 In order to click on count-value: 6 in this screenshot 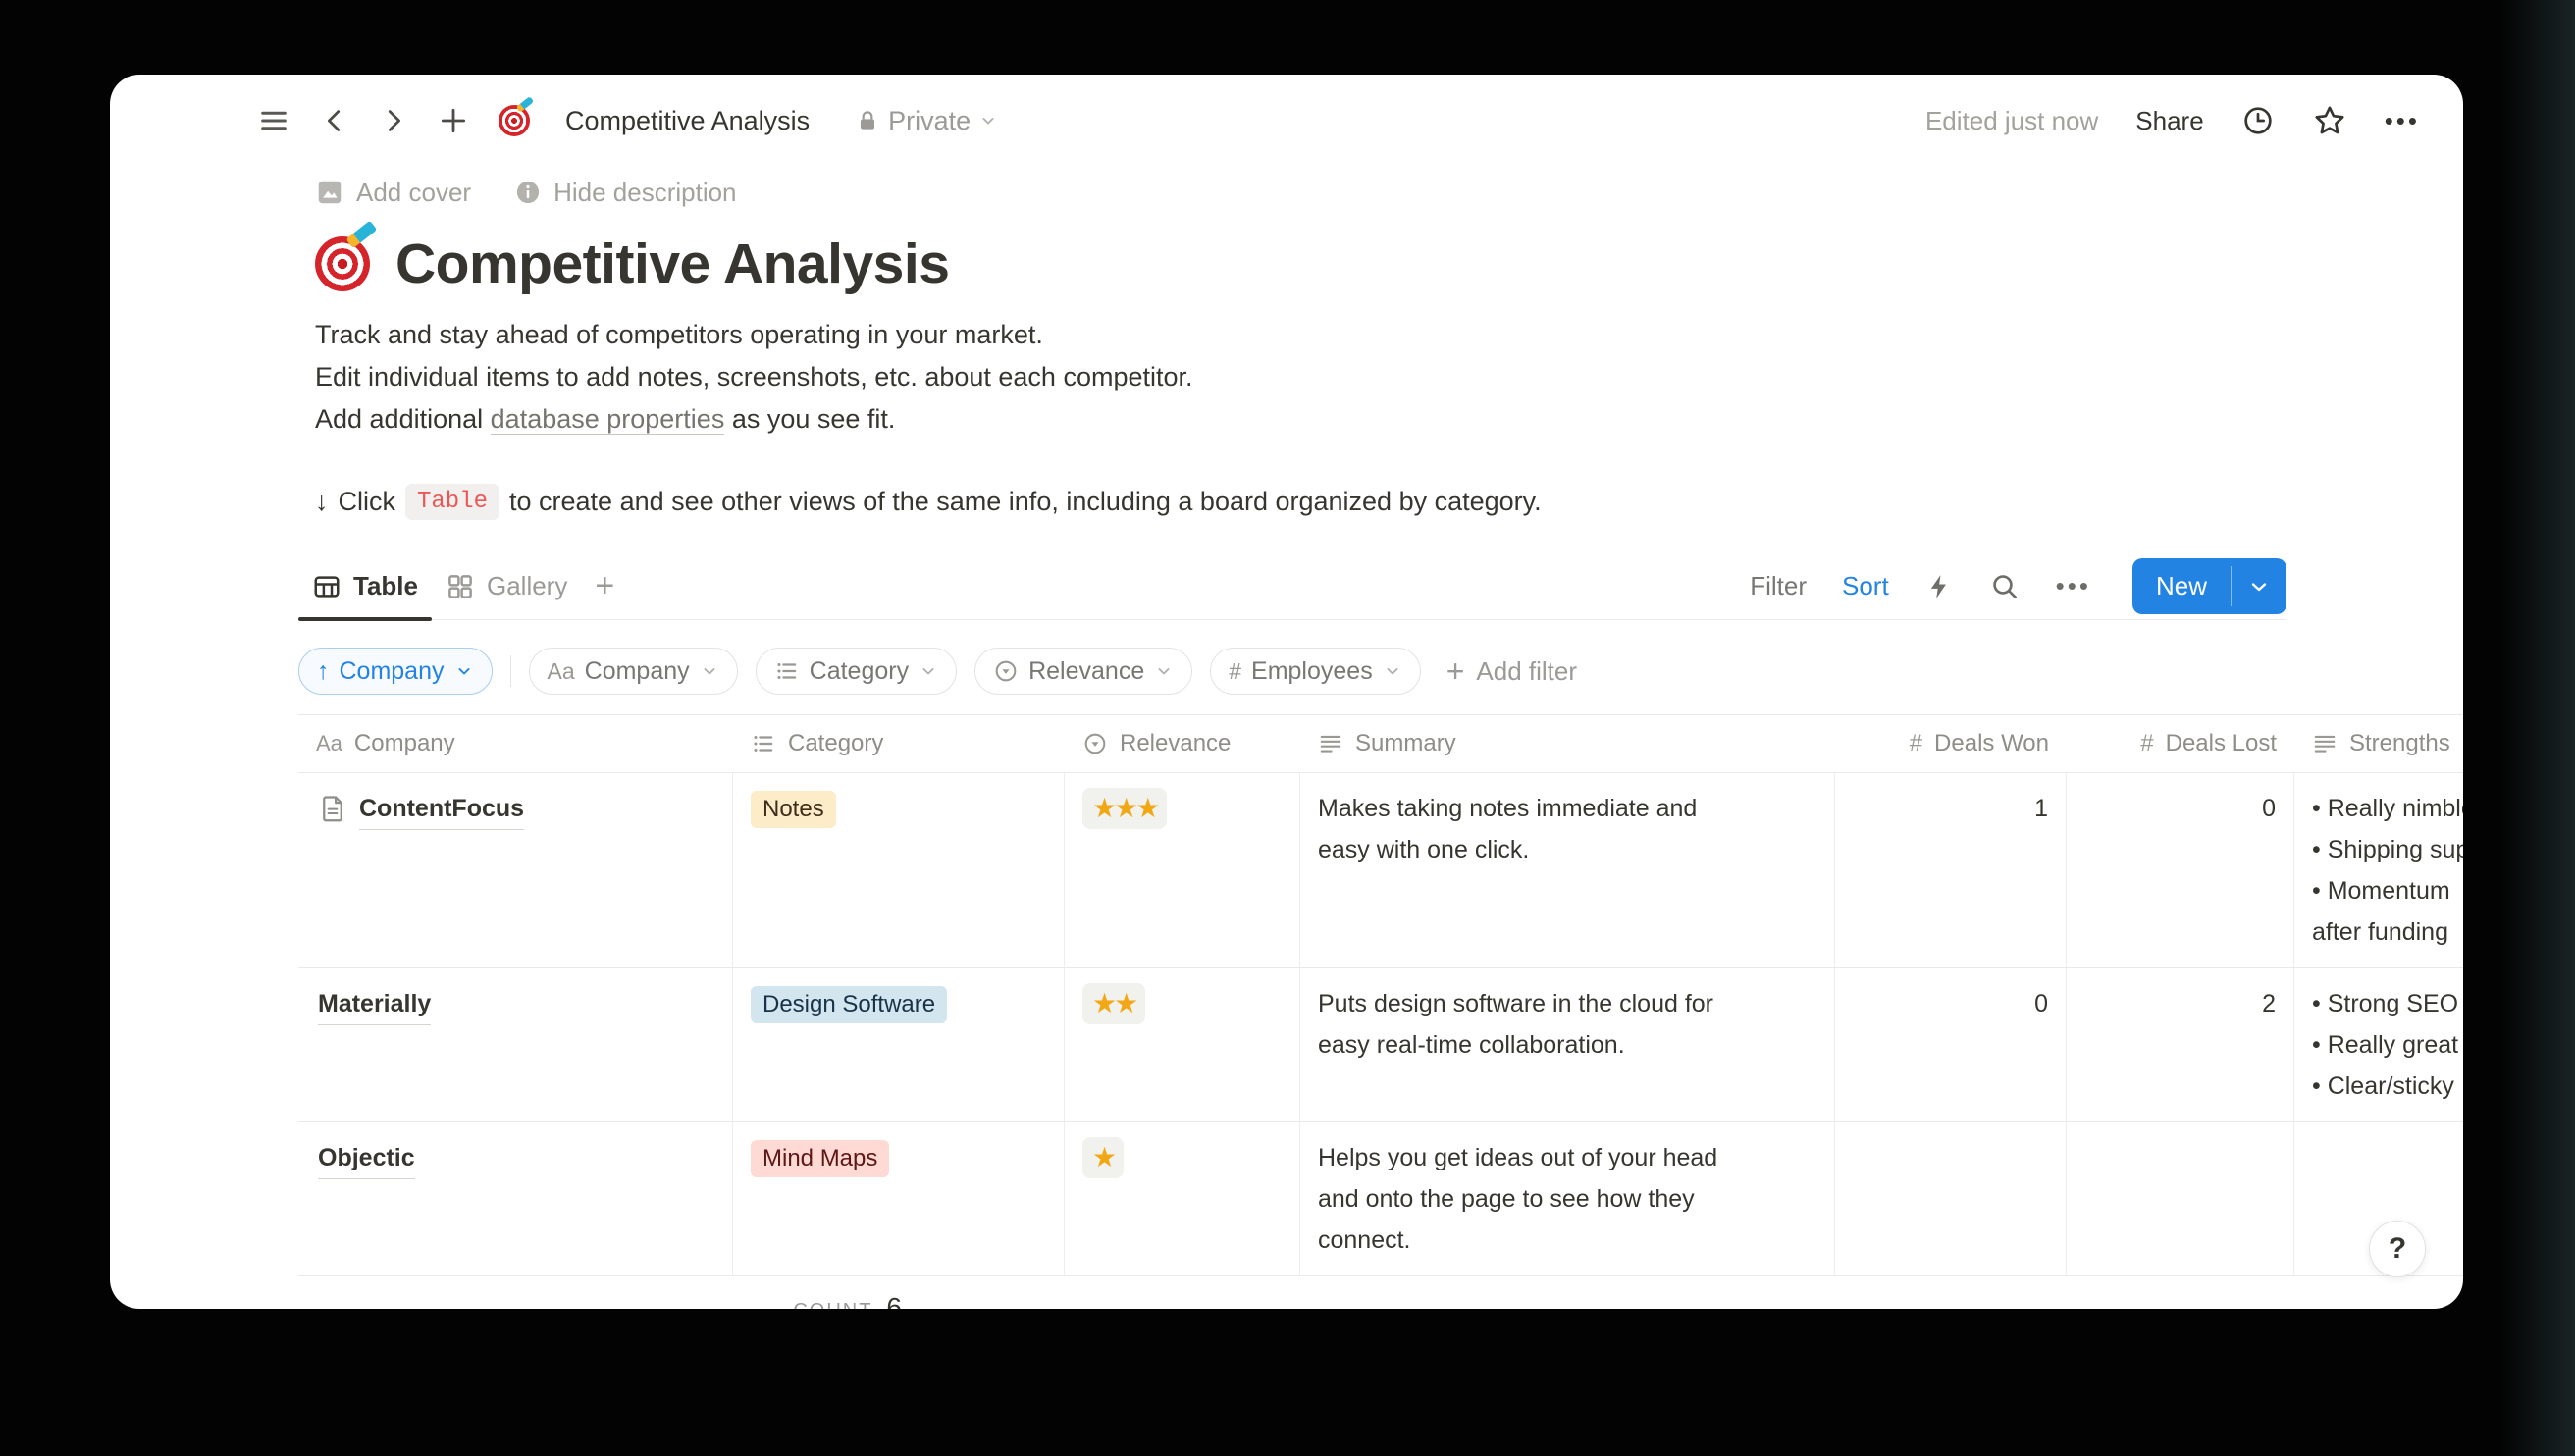, I will do `click(894, 1300)`.